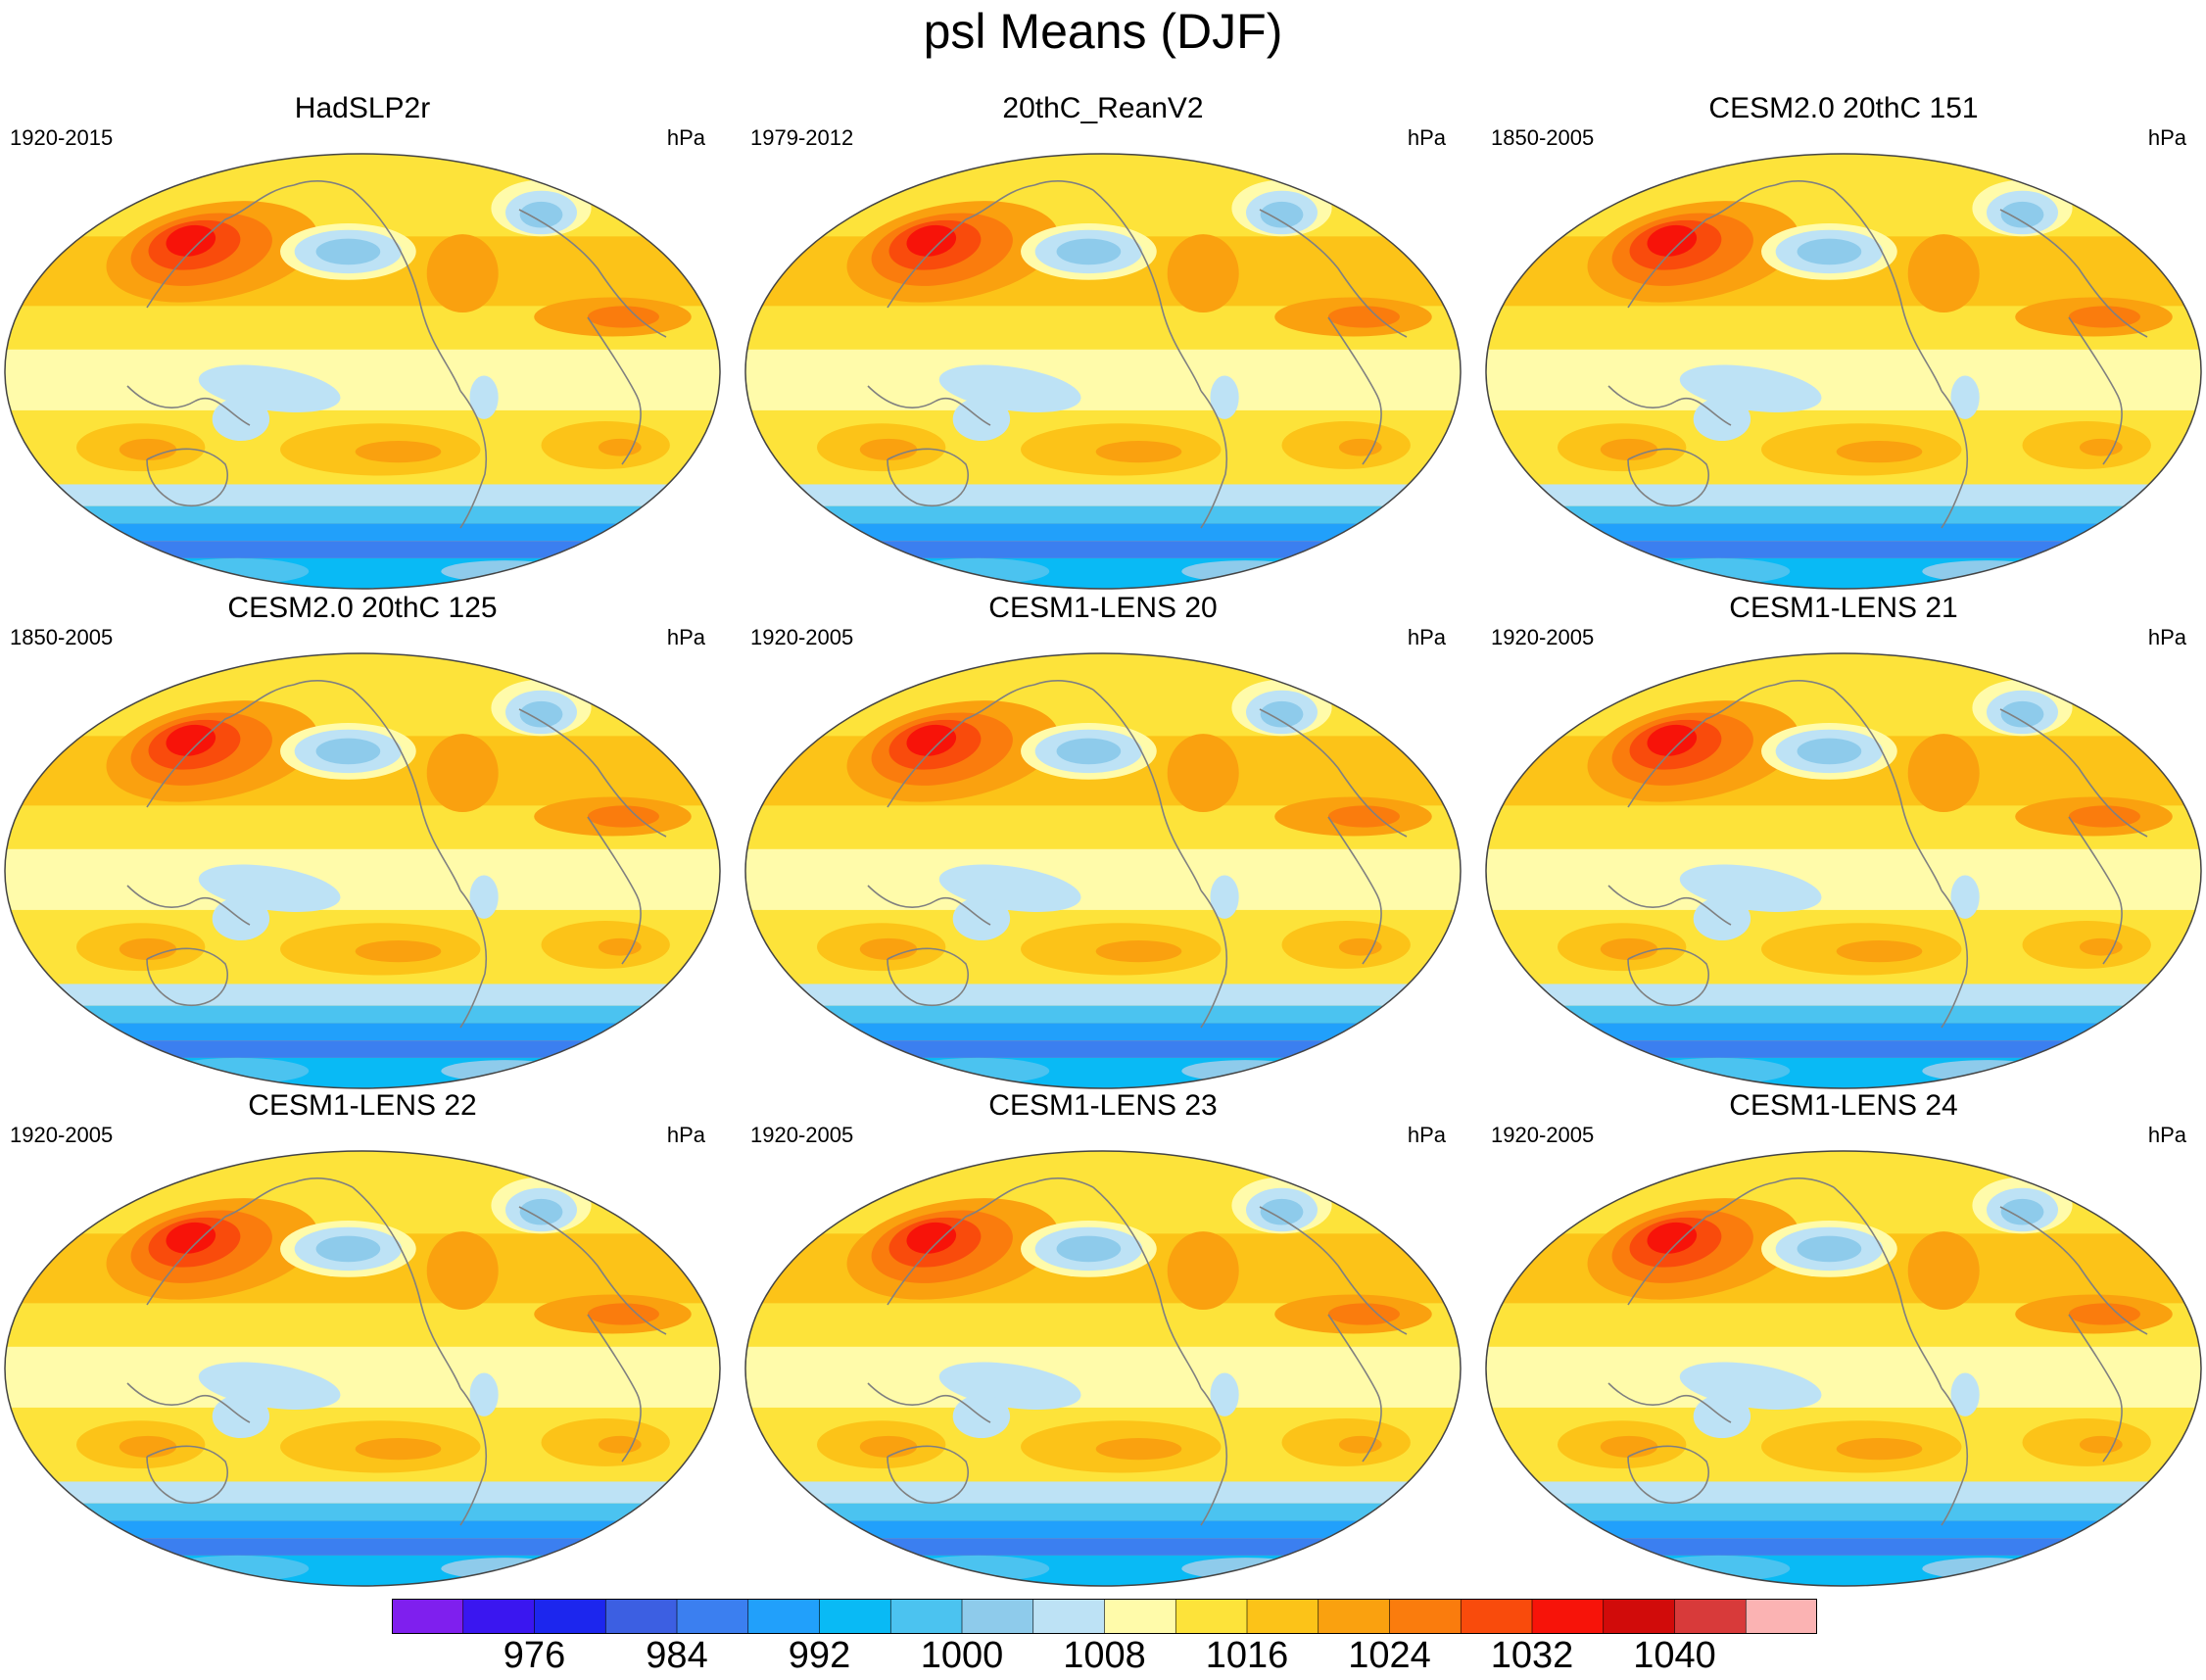 The image size is (2206, 1680). I want to click on panel-title: CESM1-LENS 20, so click(1103, 608).